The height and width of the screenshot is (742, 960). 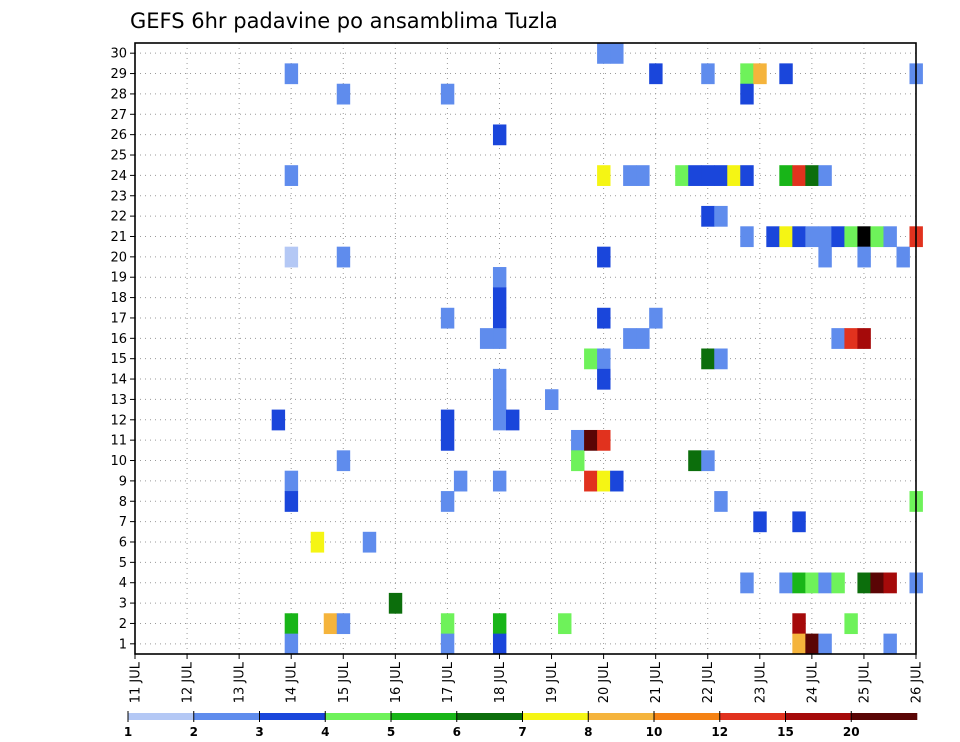 What do you see at coordinates (604, 682) in the screenshot?
I see `x-tick-label: 20 JUL` at bounding box center [604, 682].